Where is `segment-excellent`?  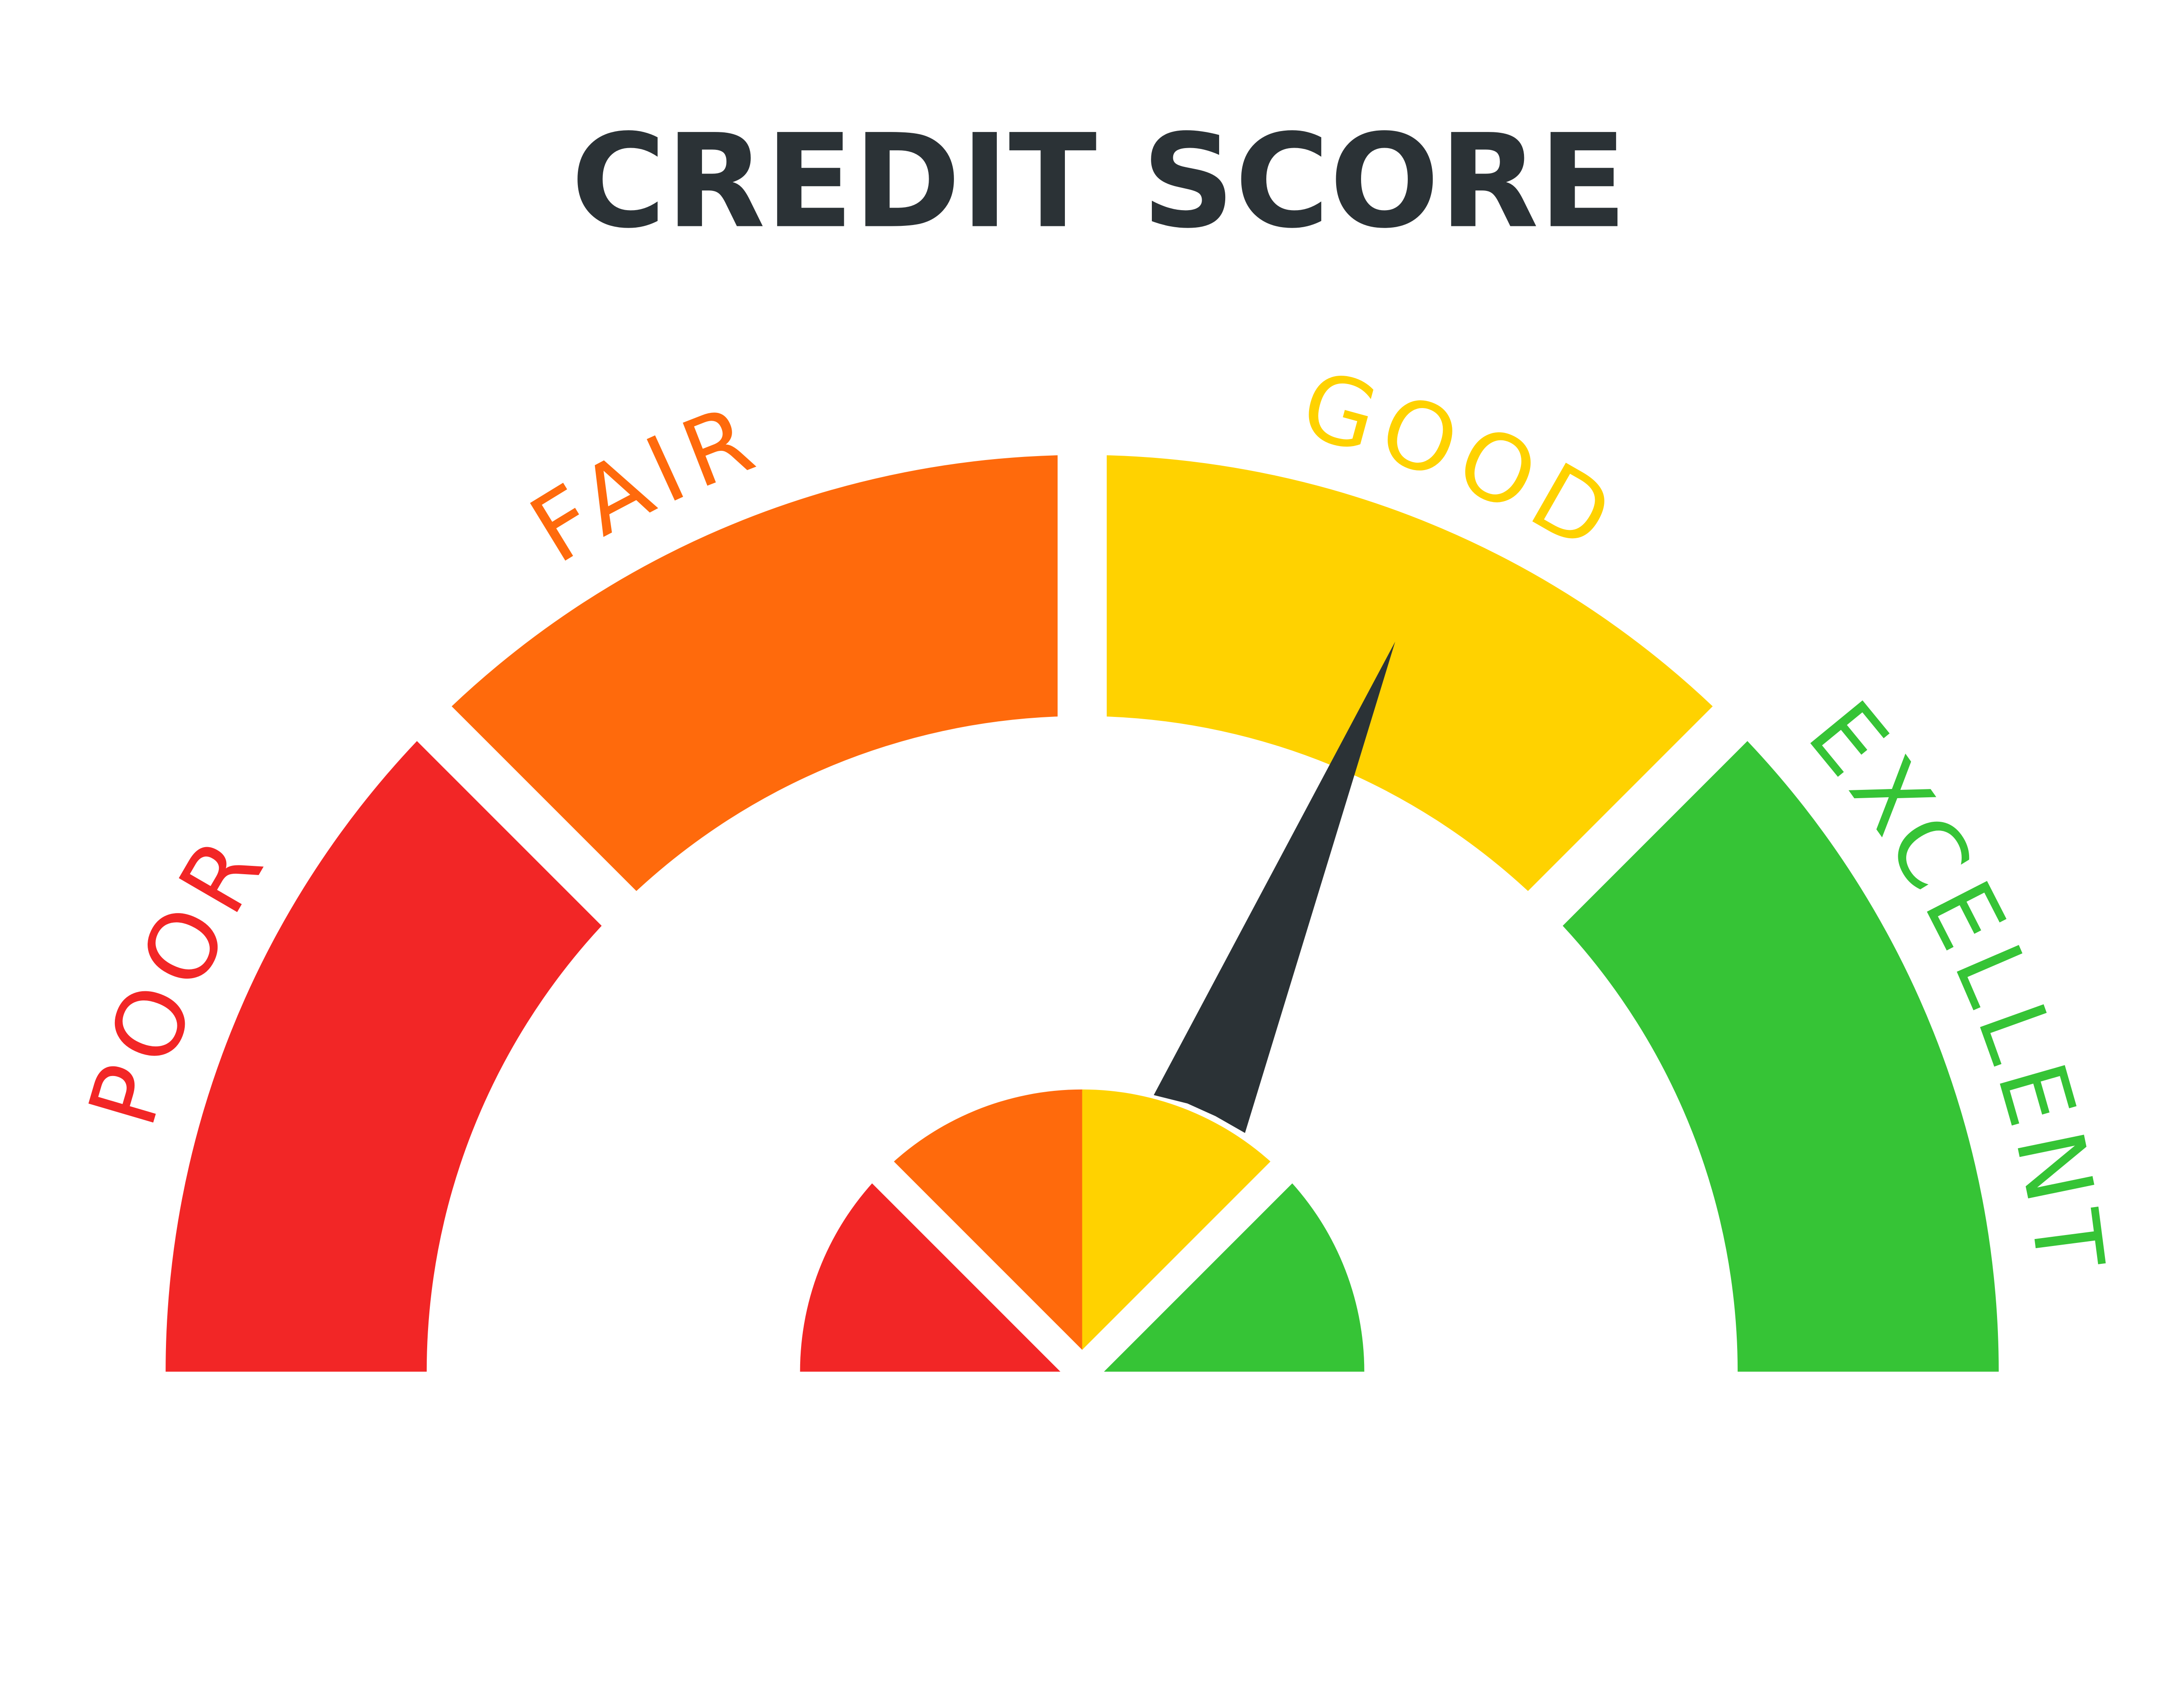 segment-excellent is located at coordinates (1780, 1056).